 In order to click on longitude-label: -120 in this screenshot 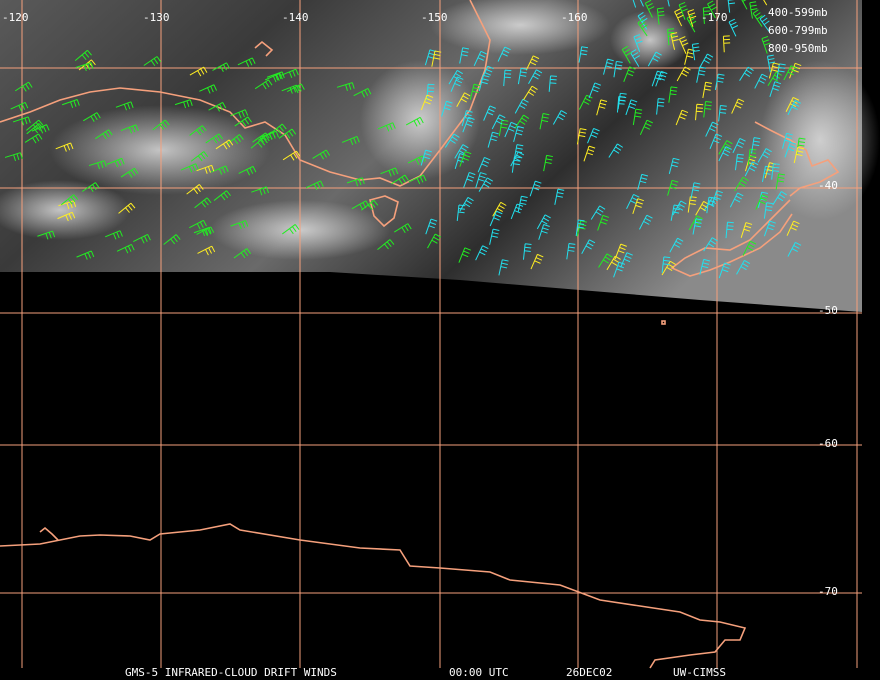, I will do `click(15, 17)`.